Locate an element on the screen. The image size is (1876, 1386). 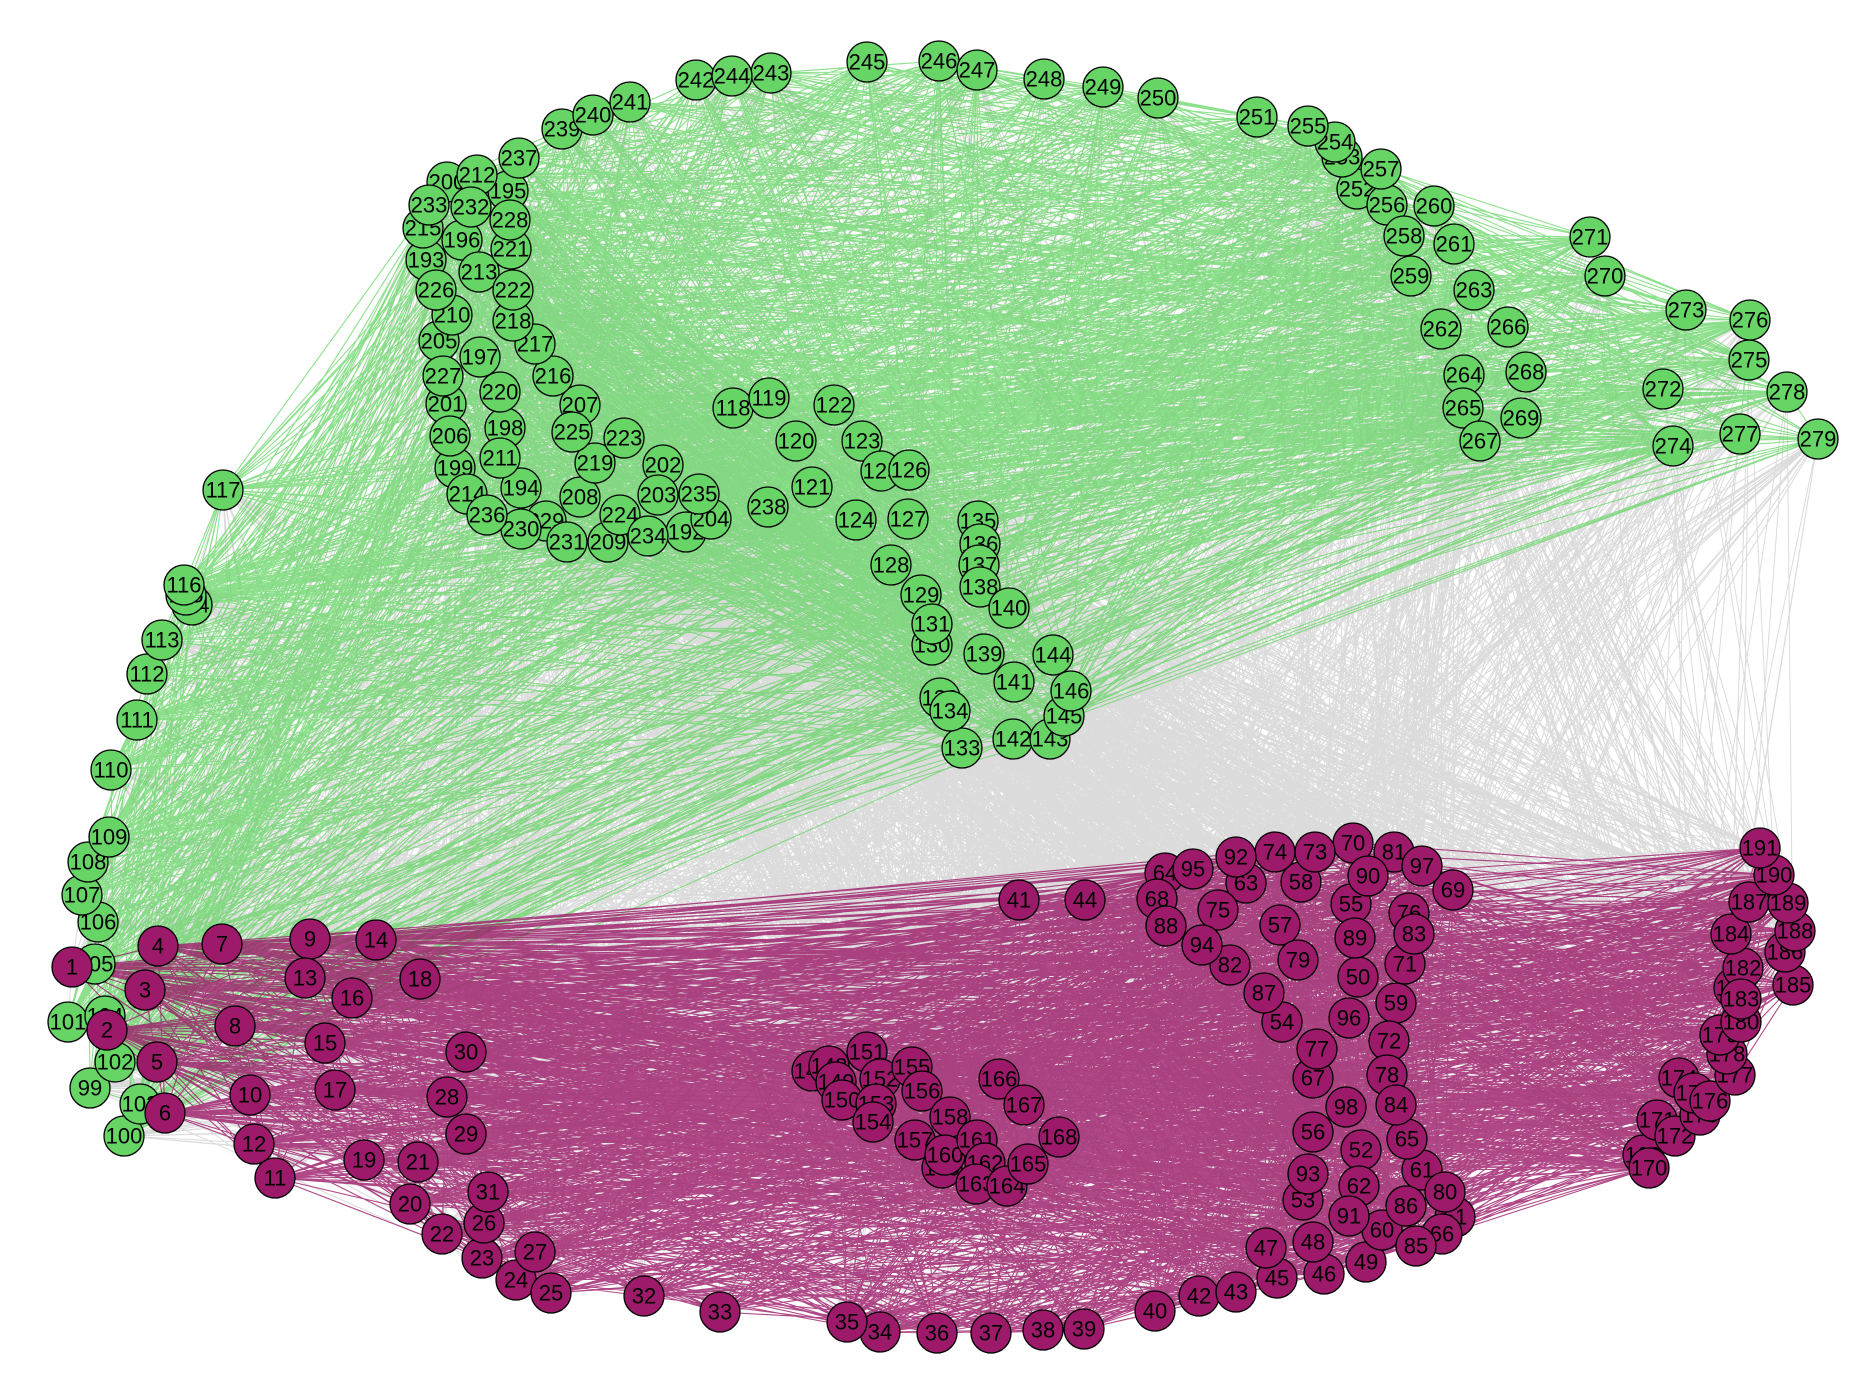
graph-node: 95 is located at coordinates (1193, 869).